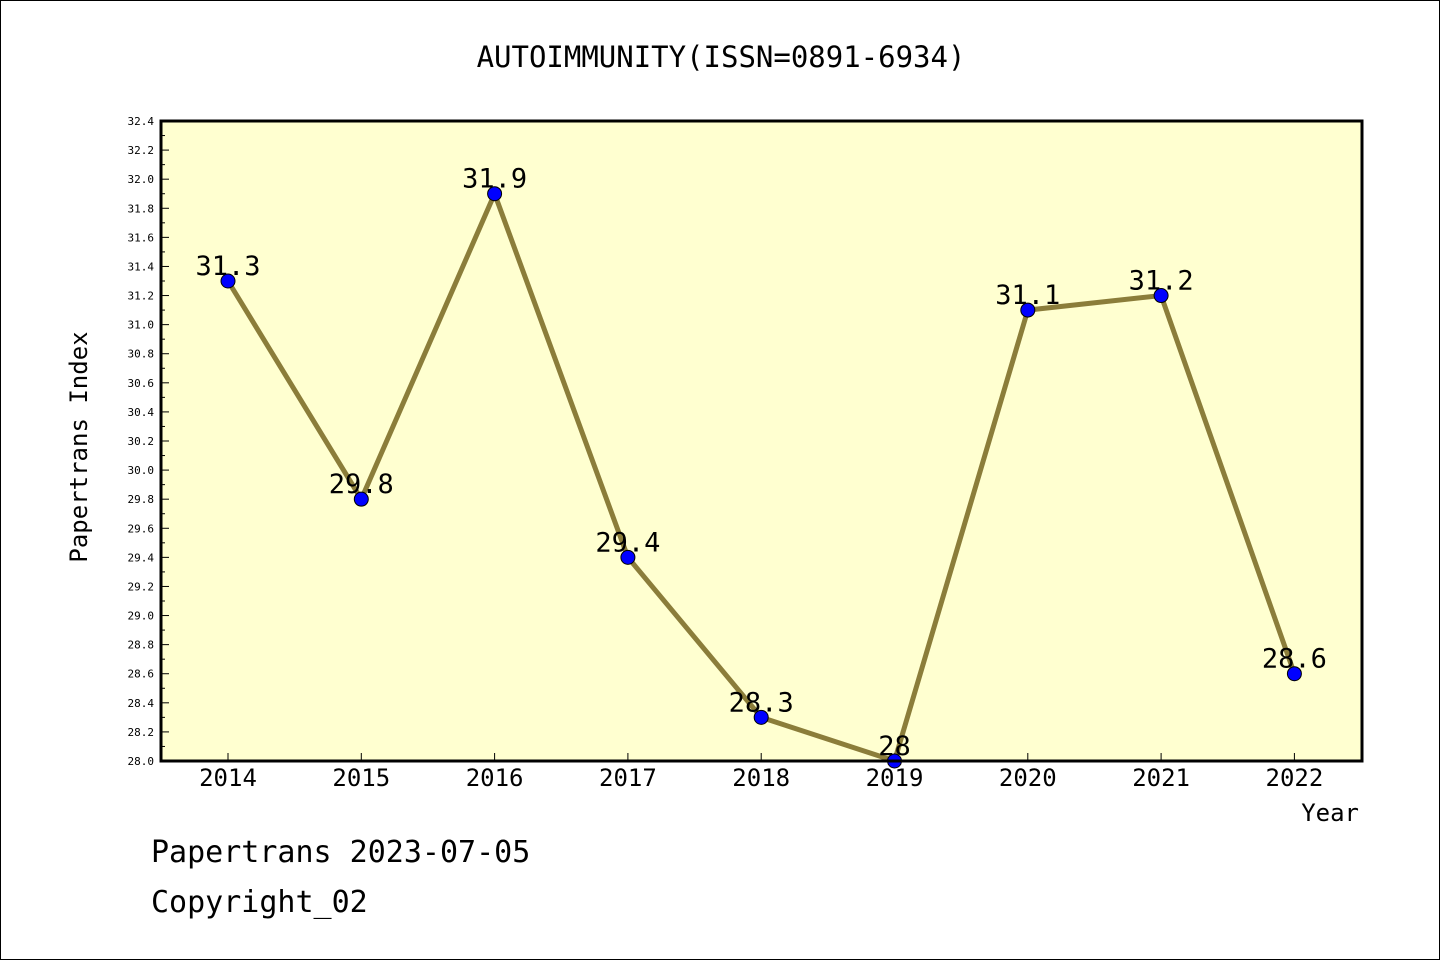 Image resolution: width=1440 pixels, height=961 pixels. Describe the element at coordinates (141, 703) in the screenshot. I see `y-tick-label: 28.4` at that location.